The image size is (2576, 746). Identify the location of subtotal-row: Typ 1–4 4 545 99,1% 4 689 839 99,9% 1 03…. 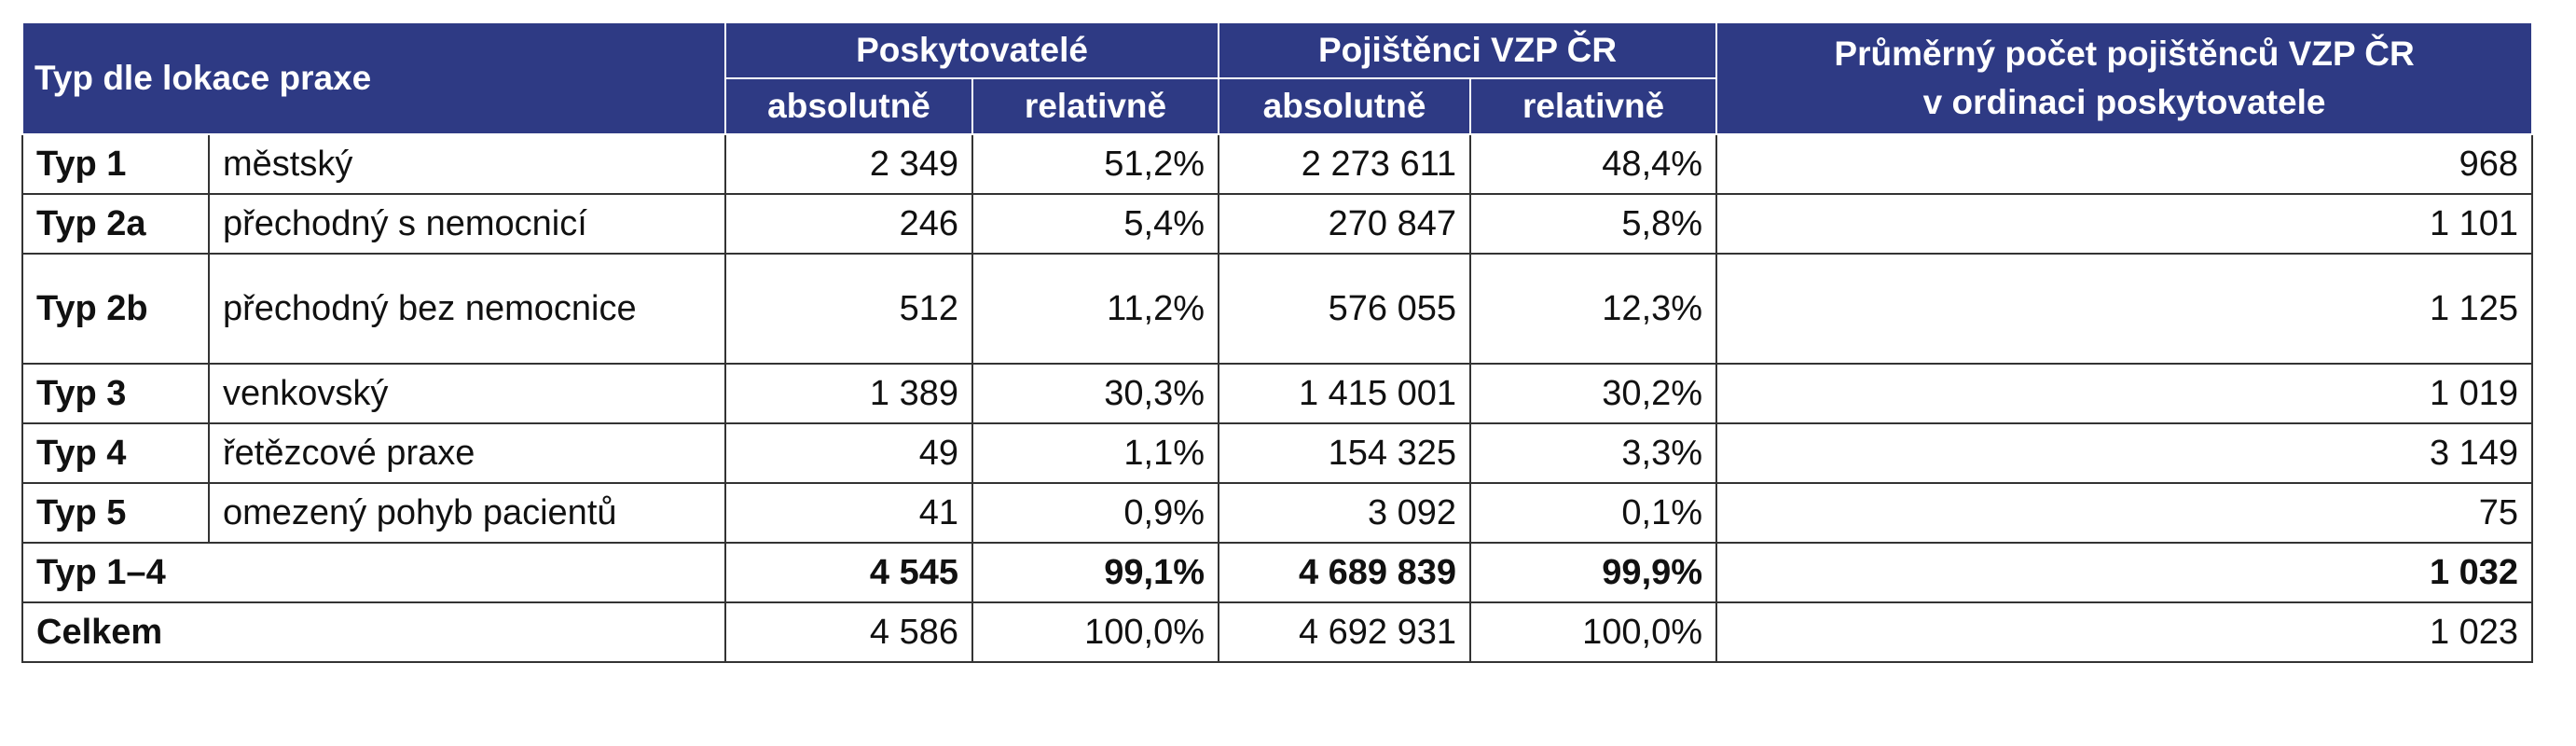
(1277, 572).